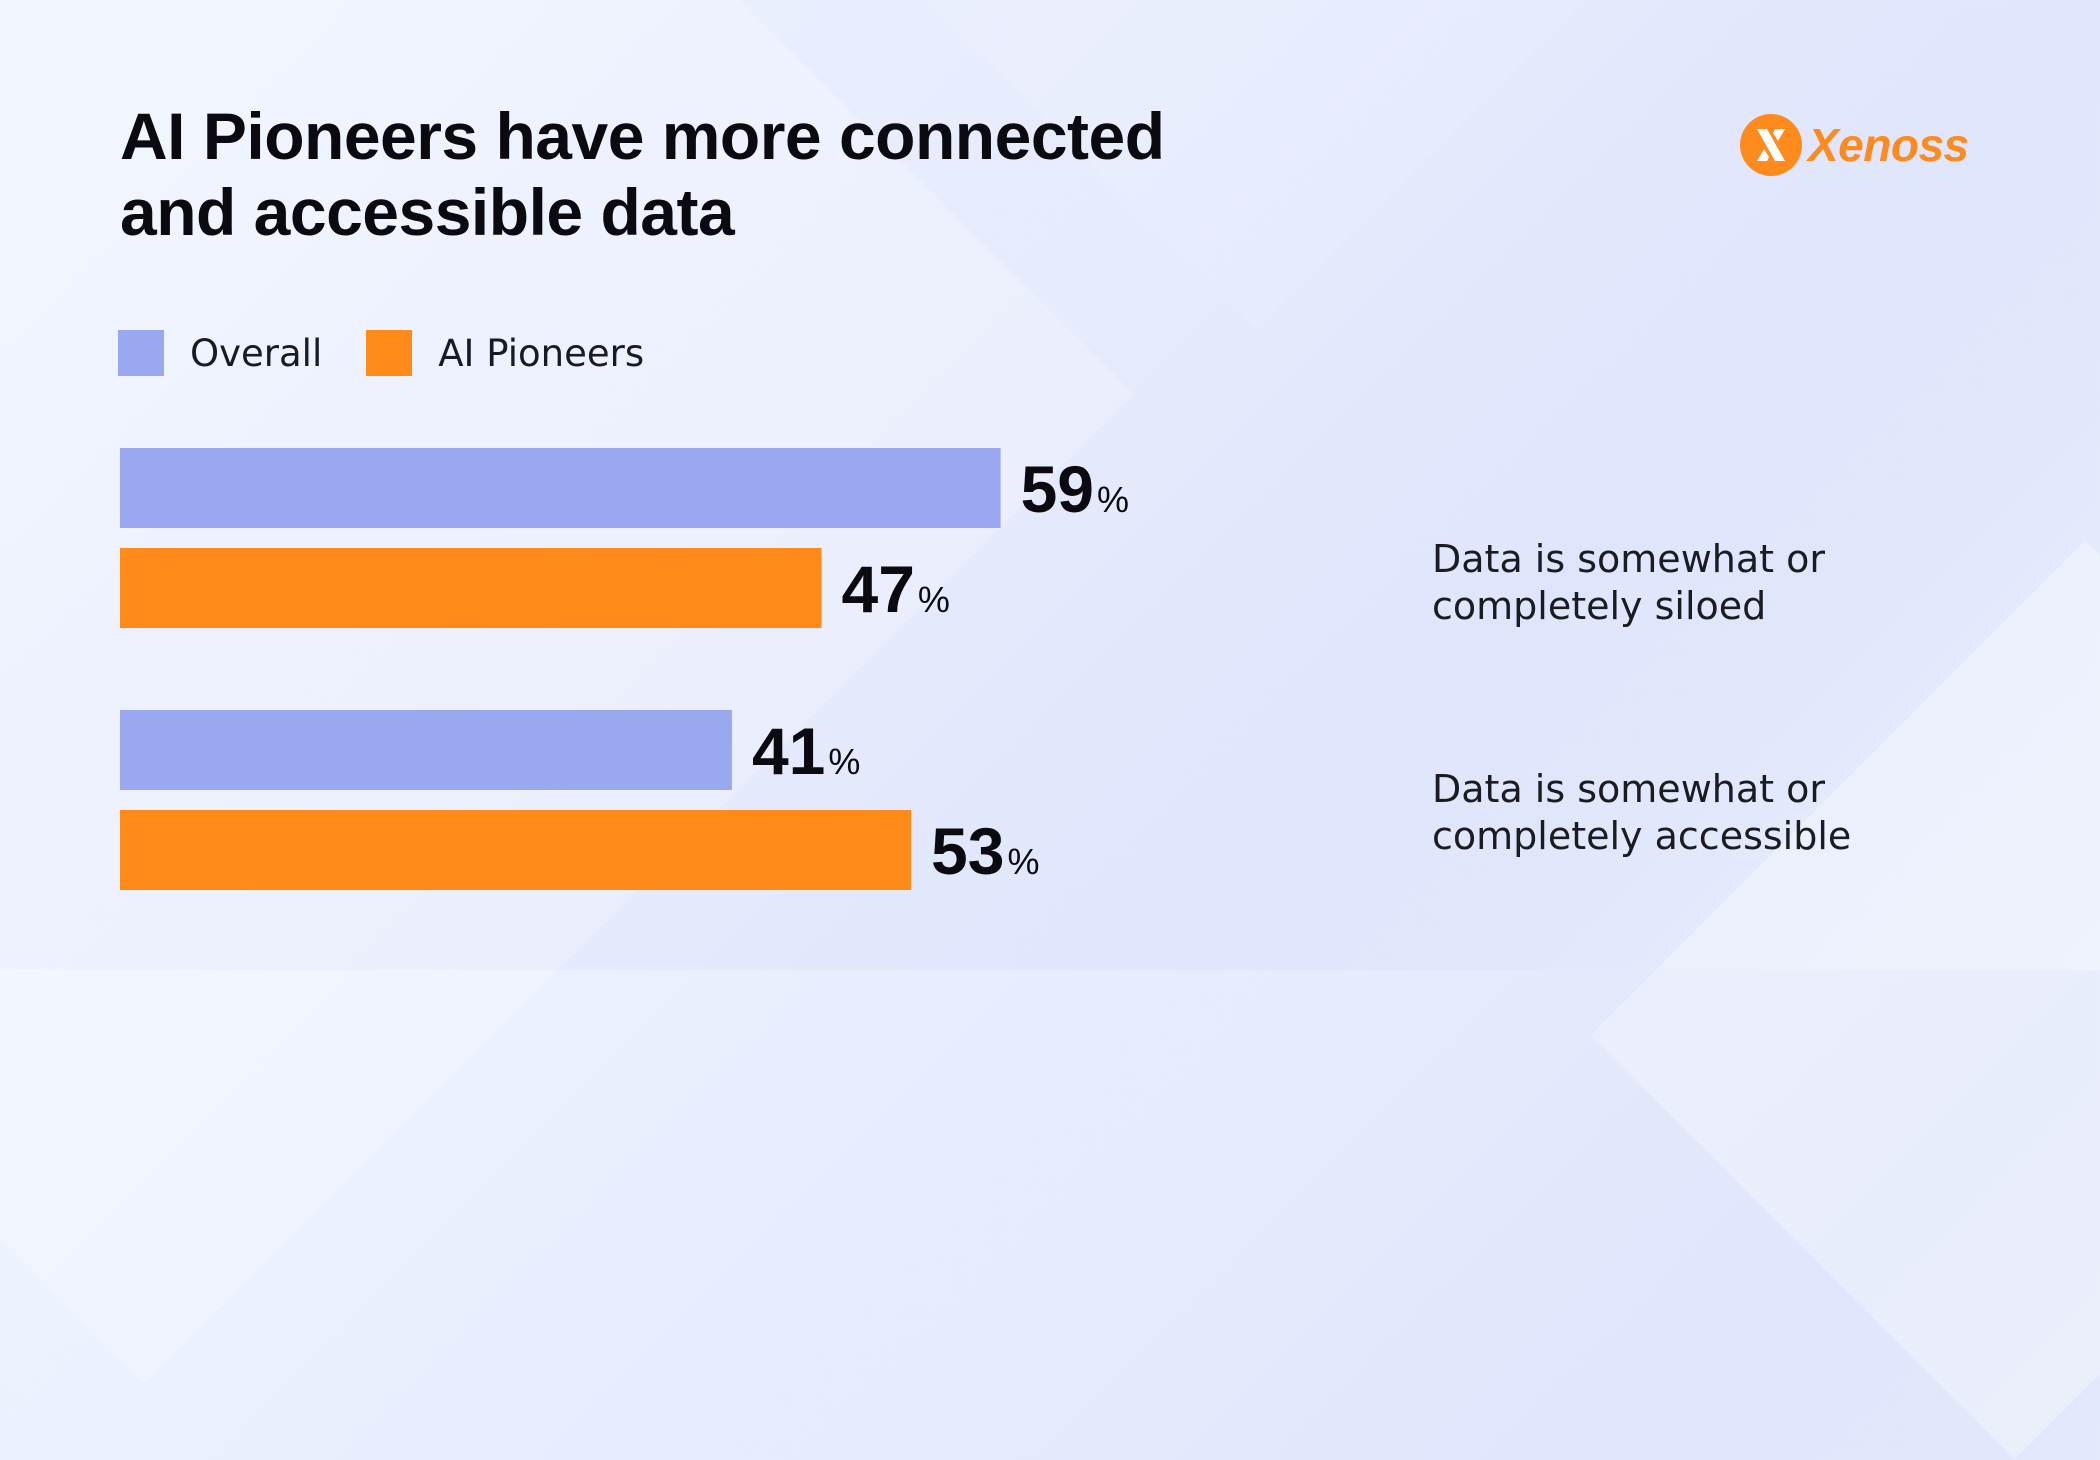 The width and height of the screenshot is (2100, 1460). Describe the element at coordinates (1599, 606) in the screenshot. I see `category-label-line: completely siloed` at that location.